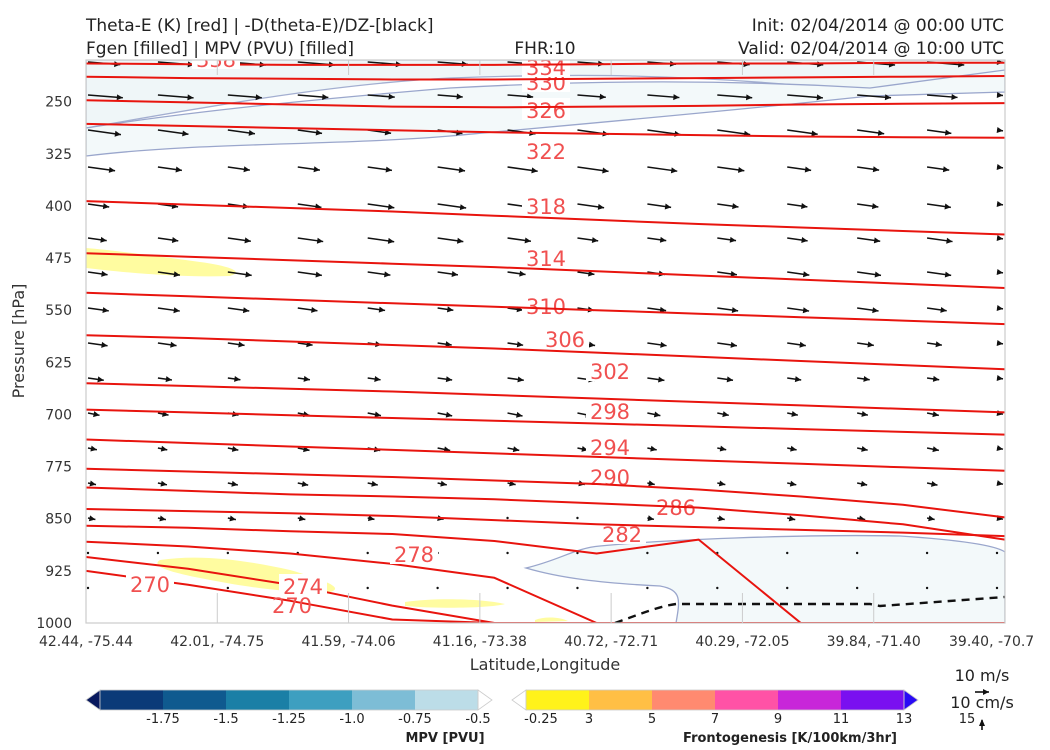 Image resolution: width=1050 pixels, height=750 pixels. Describe the element at coordinates (871, 49) in the screenshot. I see `valid-time: Valid: 02/04/2014 @ 10:00 UTC` at that location.